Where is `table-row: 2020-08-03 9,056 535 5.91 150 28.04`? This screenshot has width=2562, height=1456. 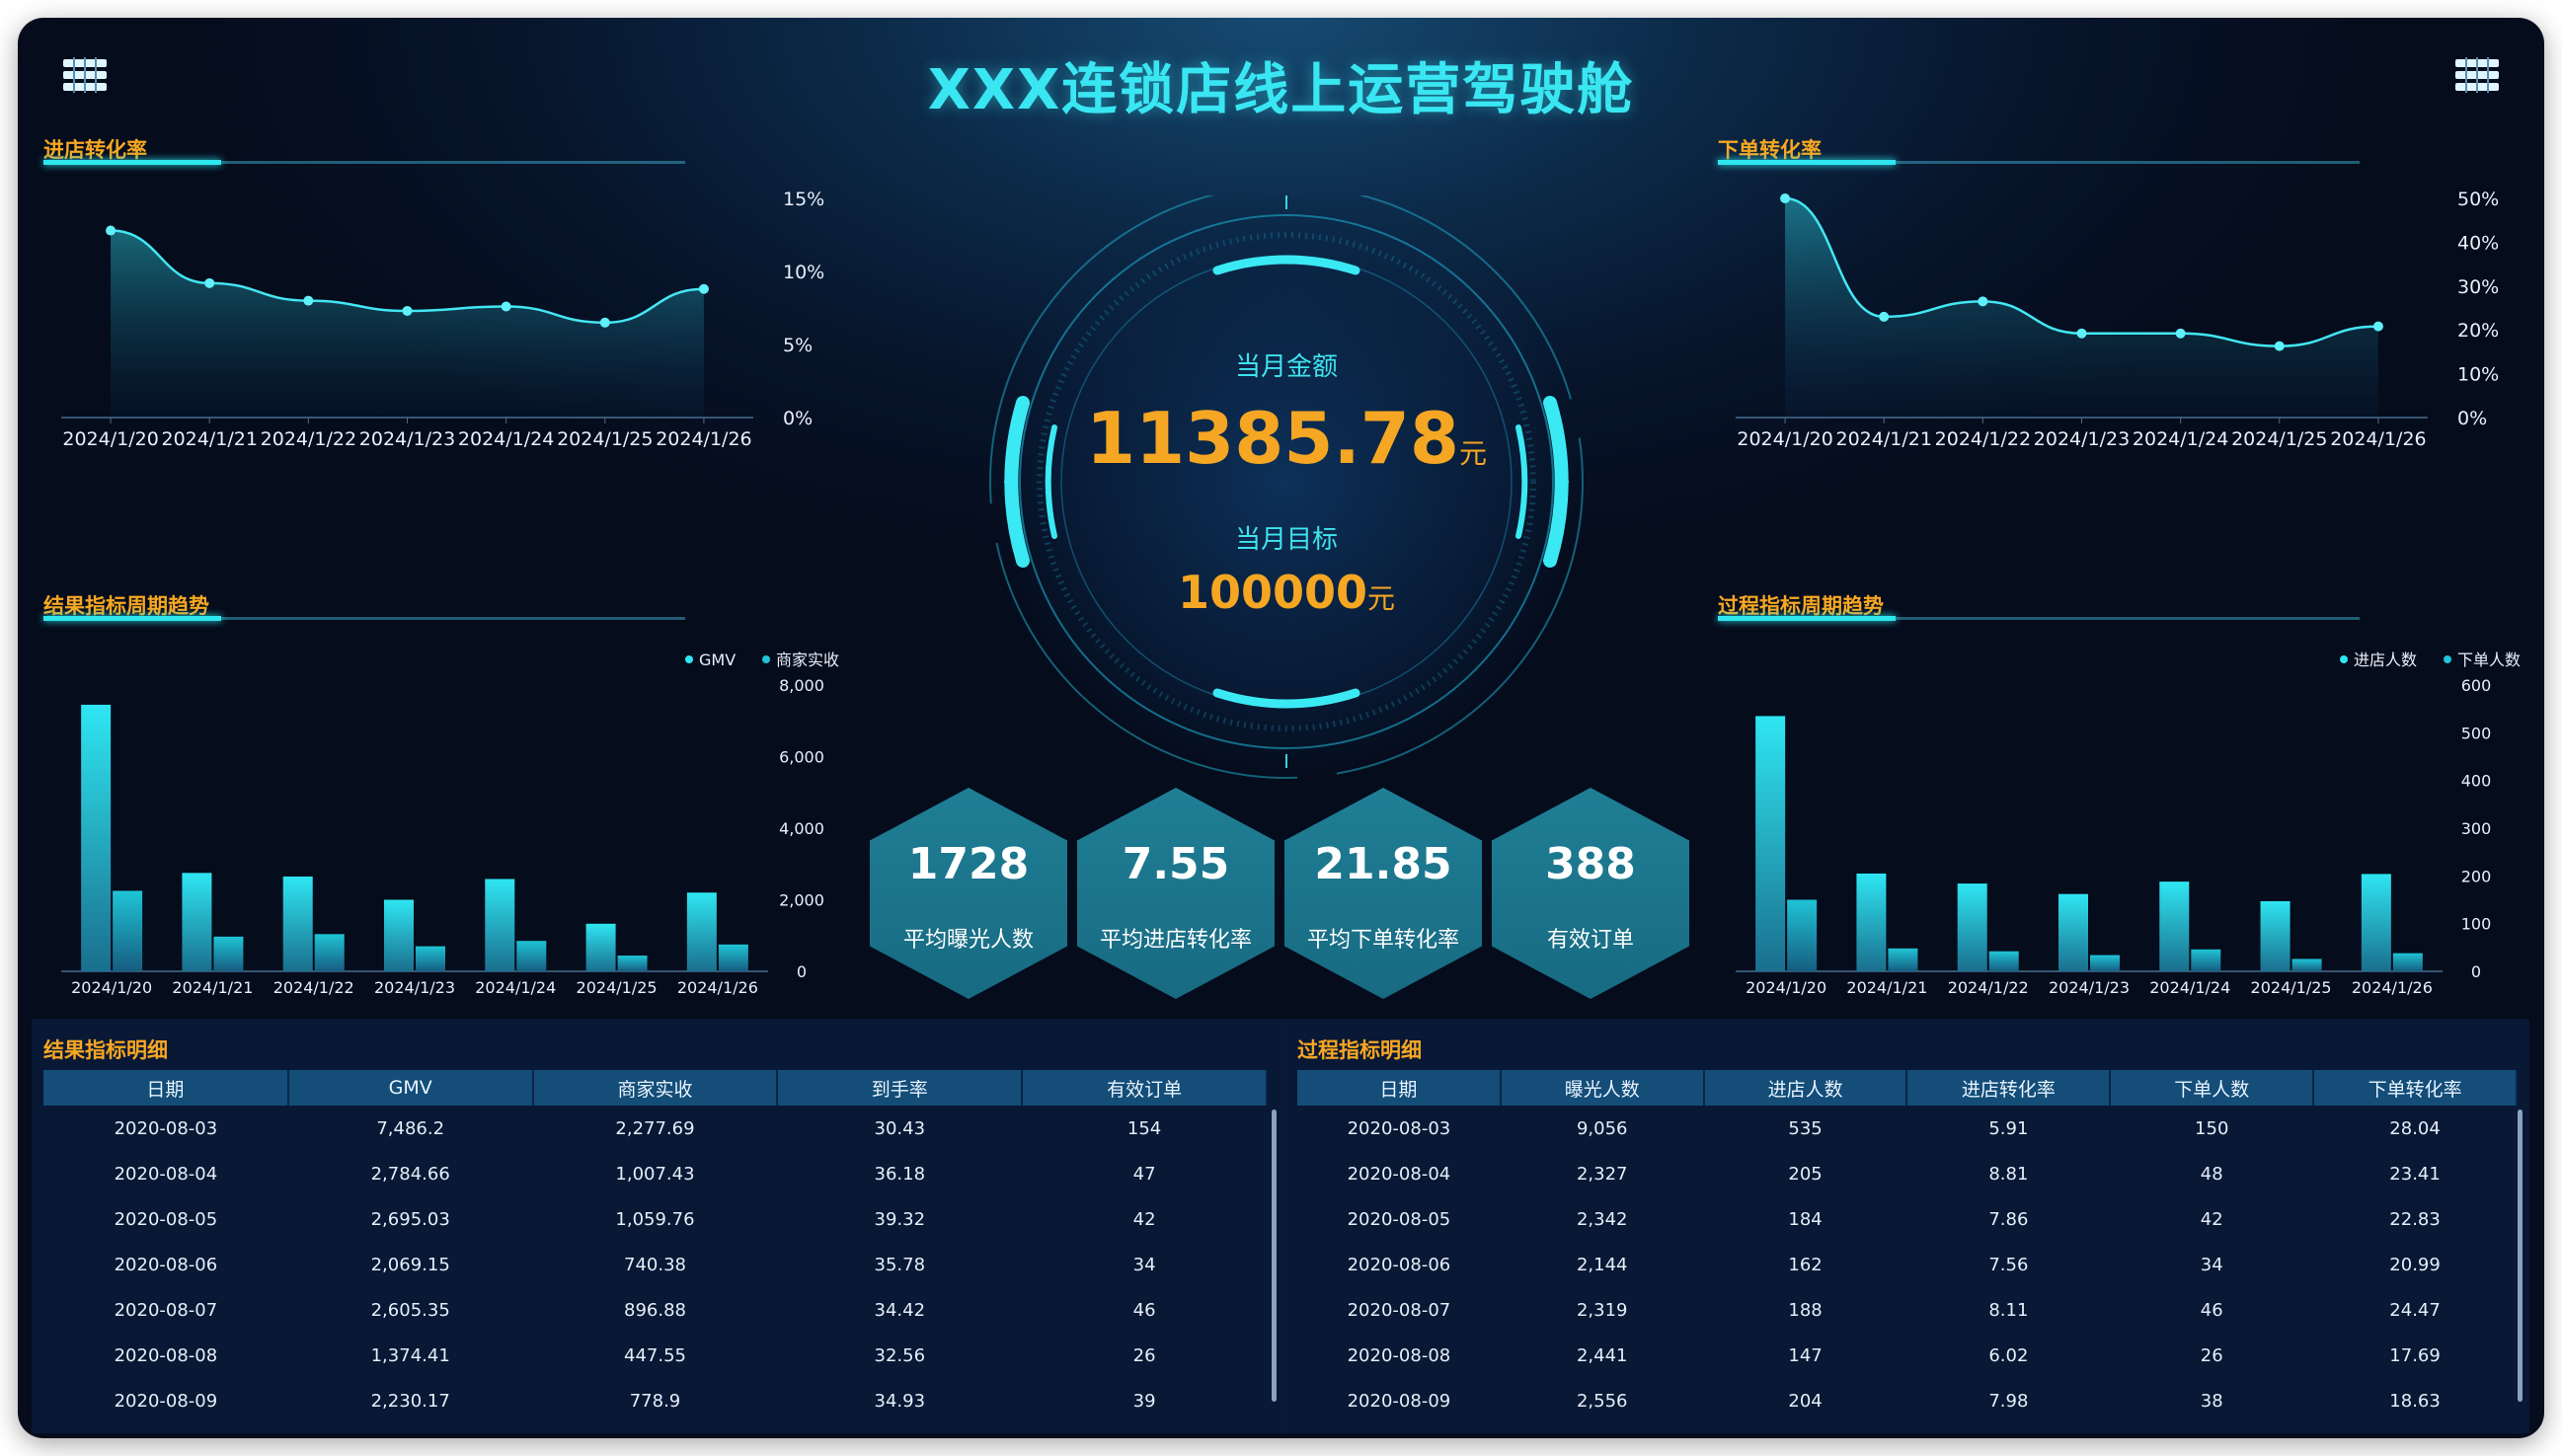 table-row: 2020-08-03 9,056 535 5.91 150 28.04 is located at coordinates (1907, 1128).